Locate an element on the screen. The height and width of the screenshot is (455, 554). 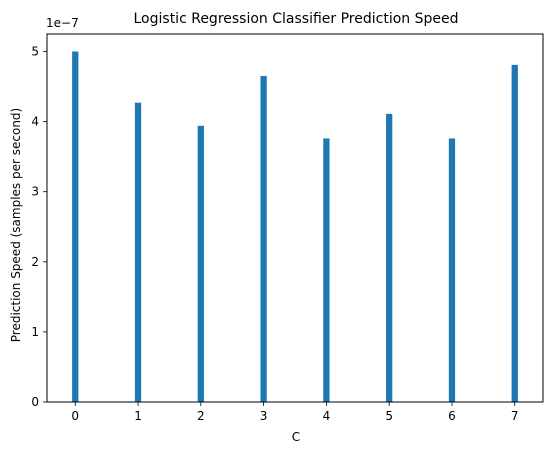
y-tick-label: 2 is located at coordinates (35, 262).